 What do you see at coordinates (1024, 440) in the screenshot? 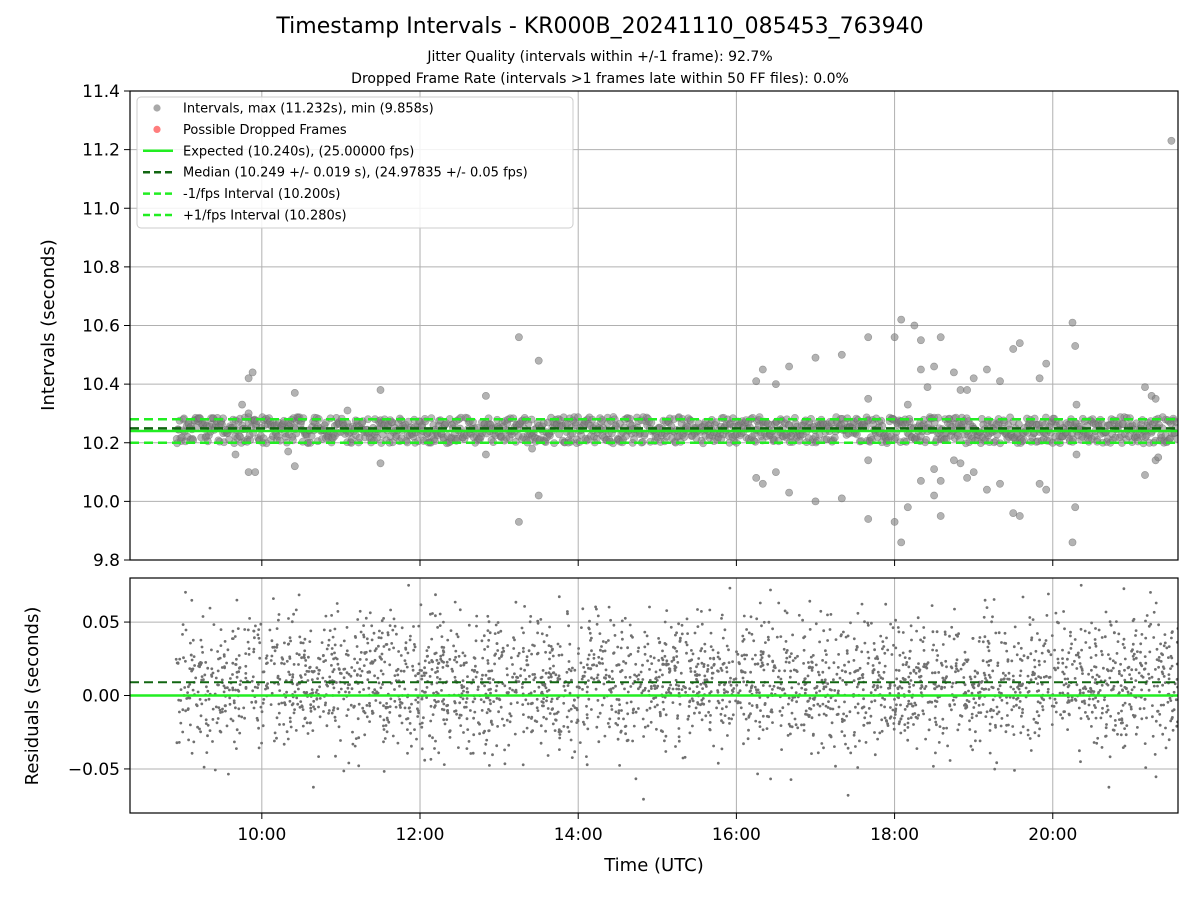
I see `interval-point` at bounding box center [1024, 440].